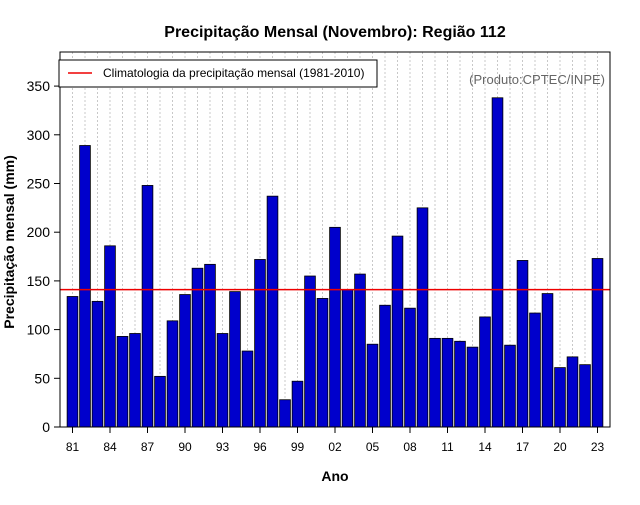 The height and width of the screenshot is (505, 640). What do you see at coordinates (110, 447) in the screenshot?
I see `x-tick-label: 84` at bounding box center [110, 447].